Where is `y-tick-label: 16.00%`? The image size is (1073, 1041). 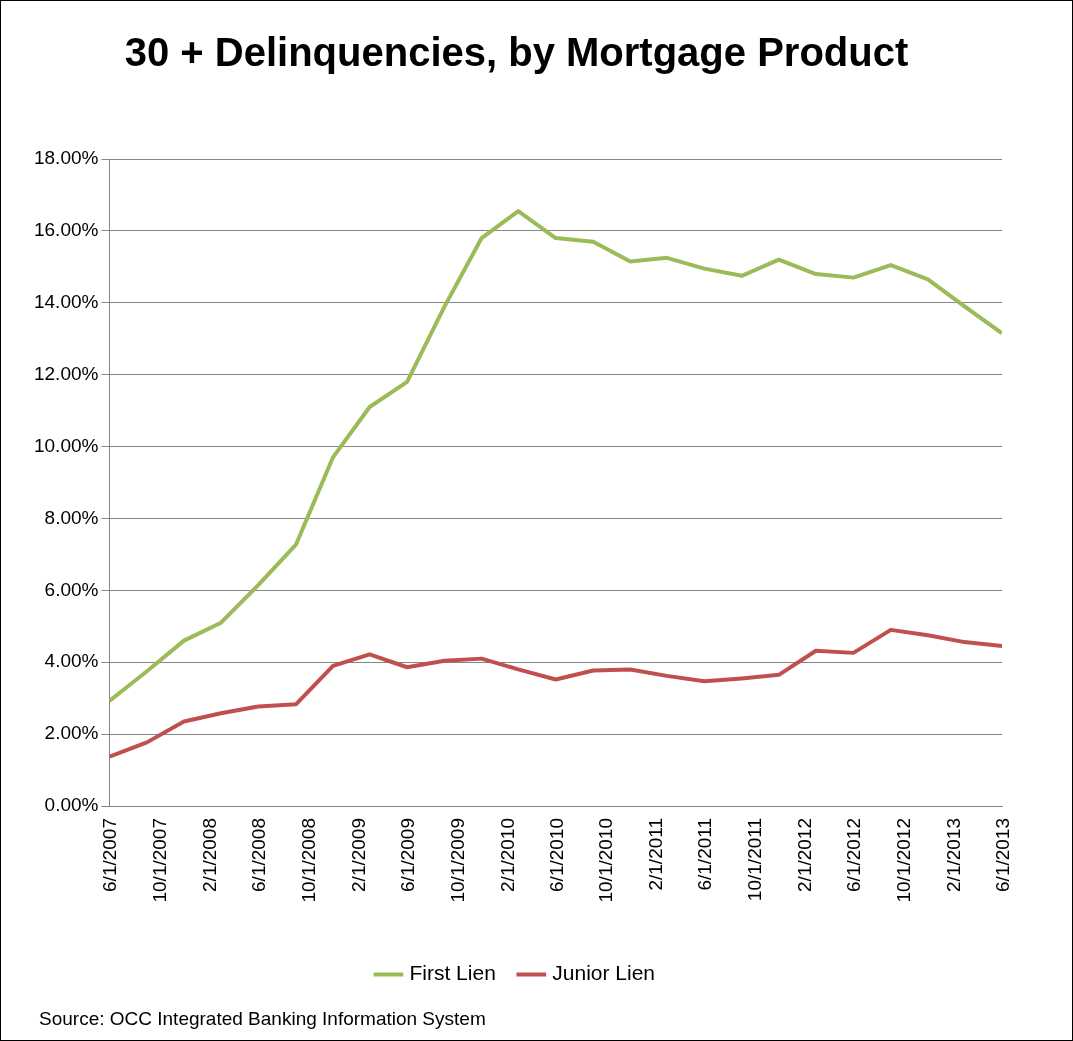 y-tick-label: 16.00% is located at coordinates (66, 230).